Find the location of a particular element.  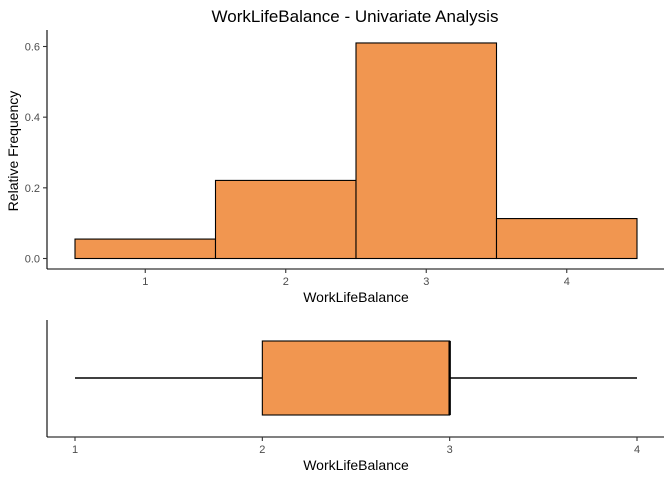

hist-x-tick-label: 2 is located at coordinates (286, 282).